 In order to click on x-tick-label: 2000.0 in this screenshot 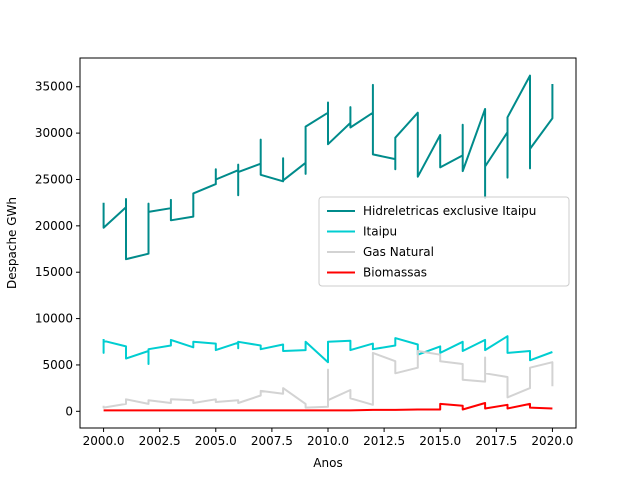, I will do `click(104, 441)`.